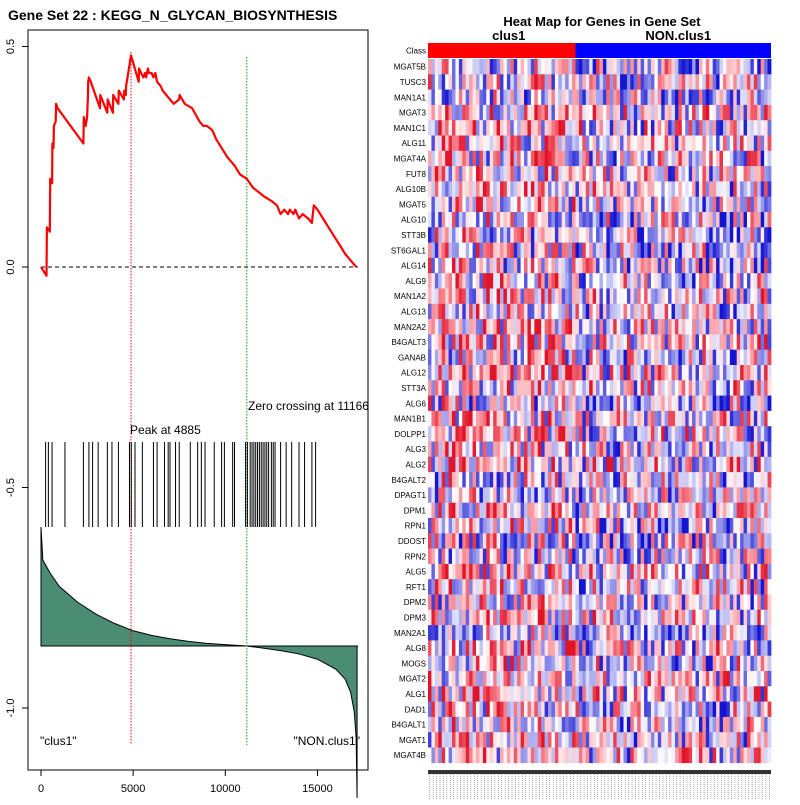 The width and height of the screenshot is (800, 805). What do you see at coordinates (416, 694) in the screenshot?
I see `gene-row-label: ALG1` at bounding box center [416, 694].